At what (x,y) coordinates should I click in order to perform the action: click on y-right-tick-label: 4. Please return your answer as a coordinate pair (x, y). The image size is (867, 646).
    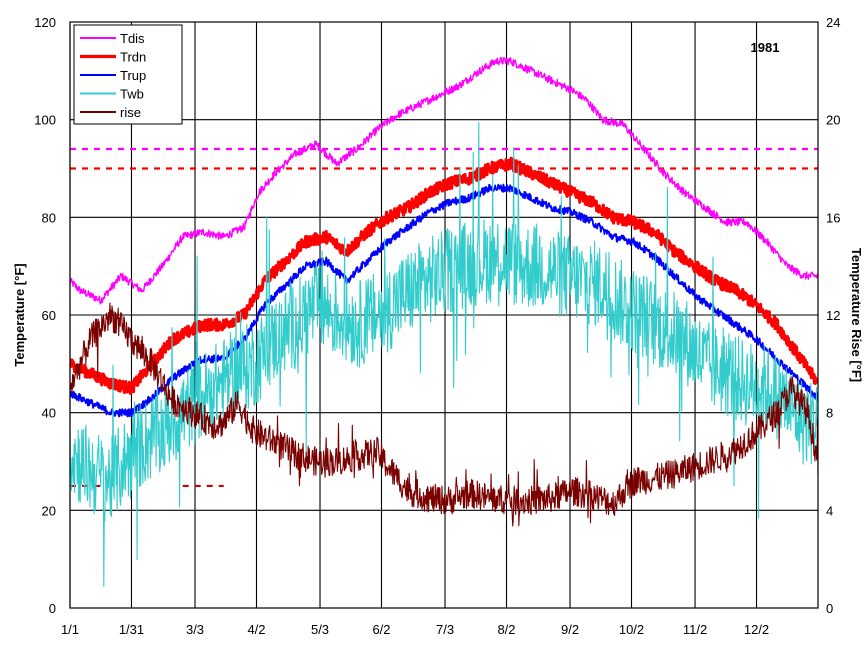
    Looking at the image, I should click on (829, 510).